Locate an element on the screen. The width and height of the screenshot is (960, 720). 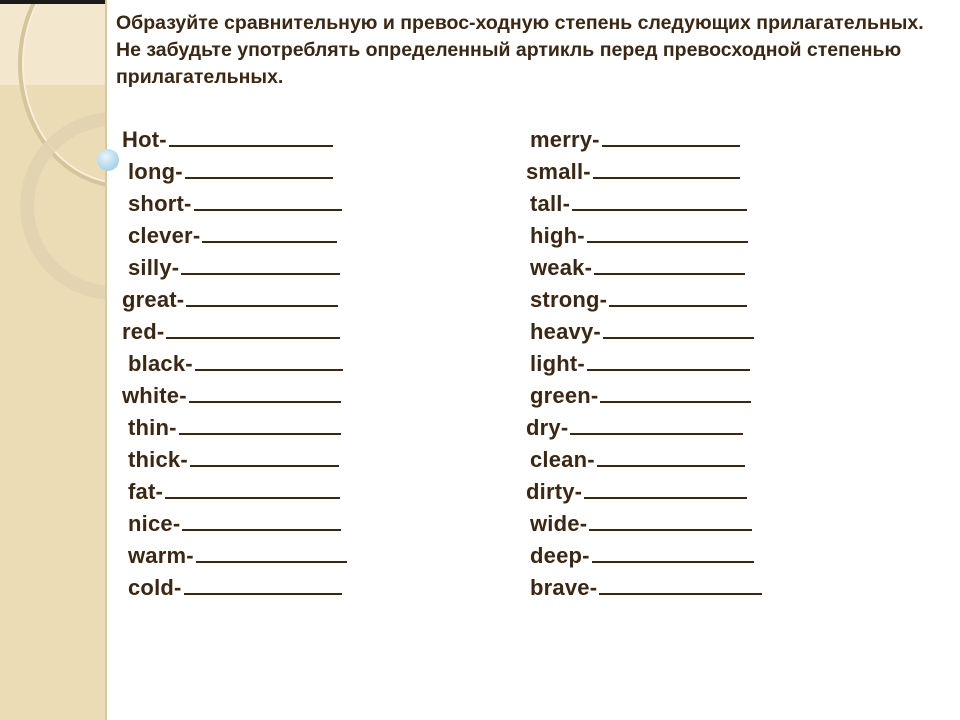
adjective-label: dirty- is located at coordinates (554, 491).